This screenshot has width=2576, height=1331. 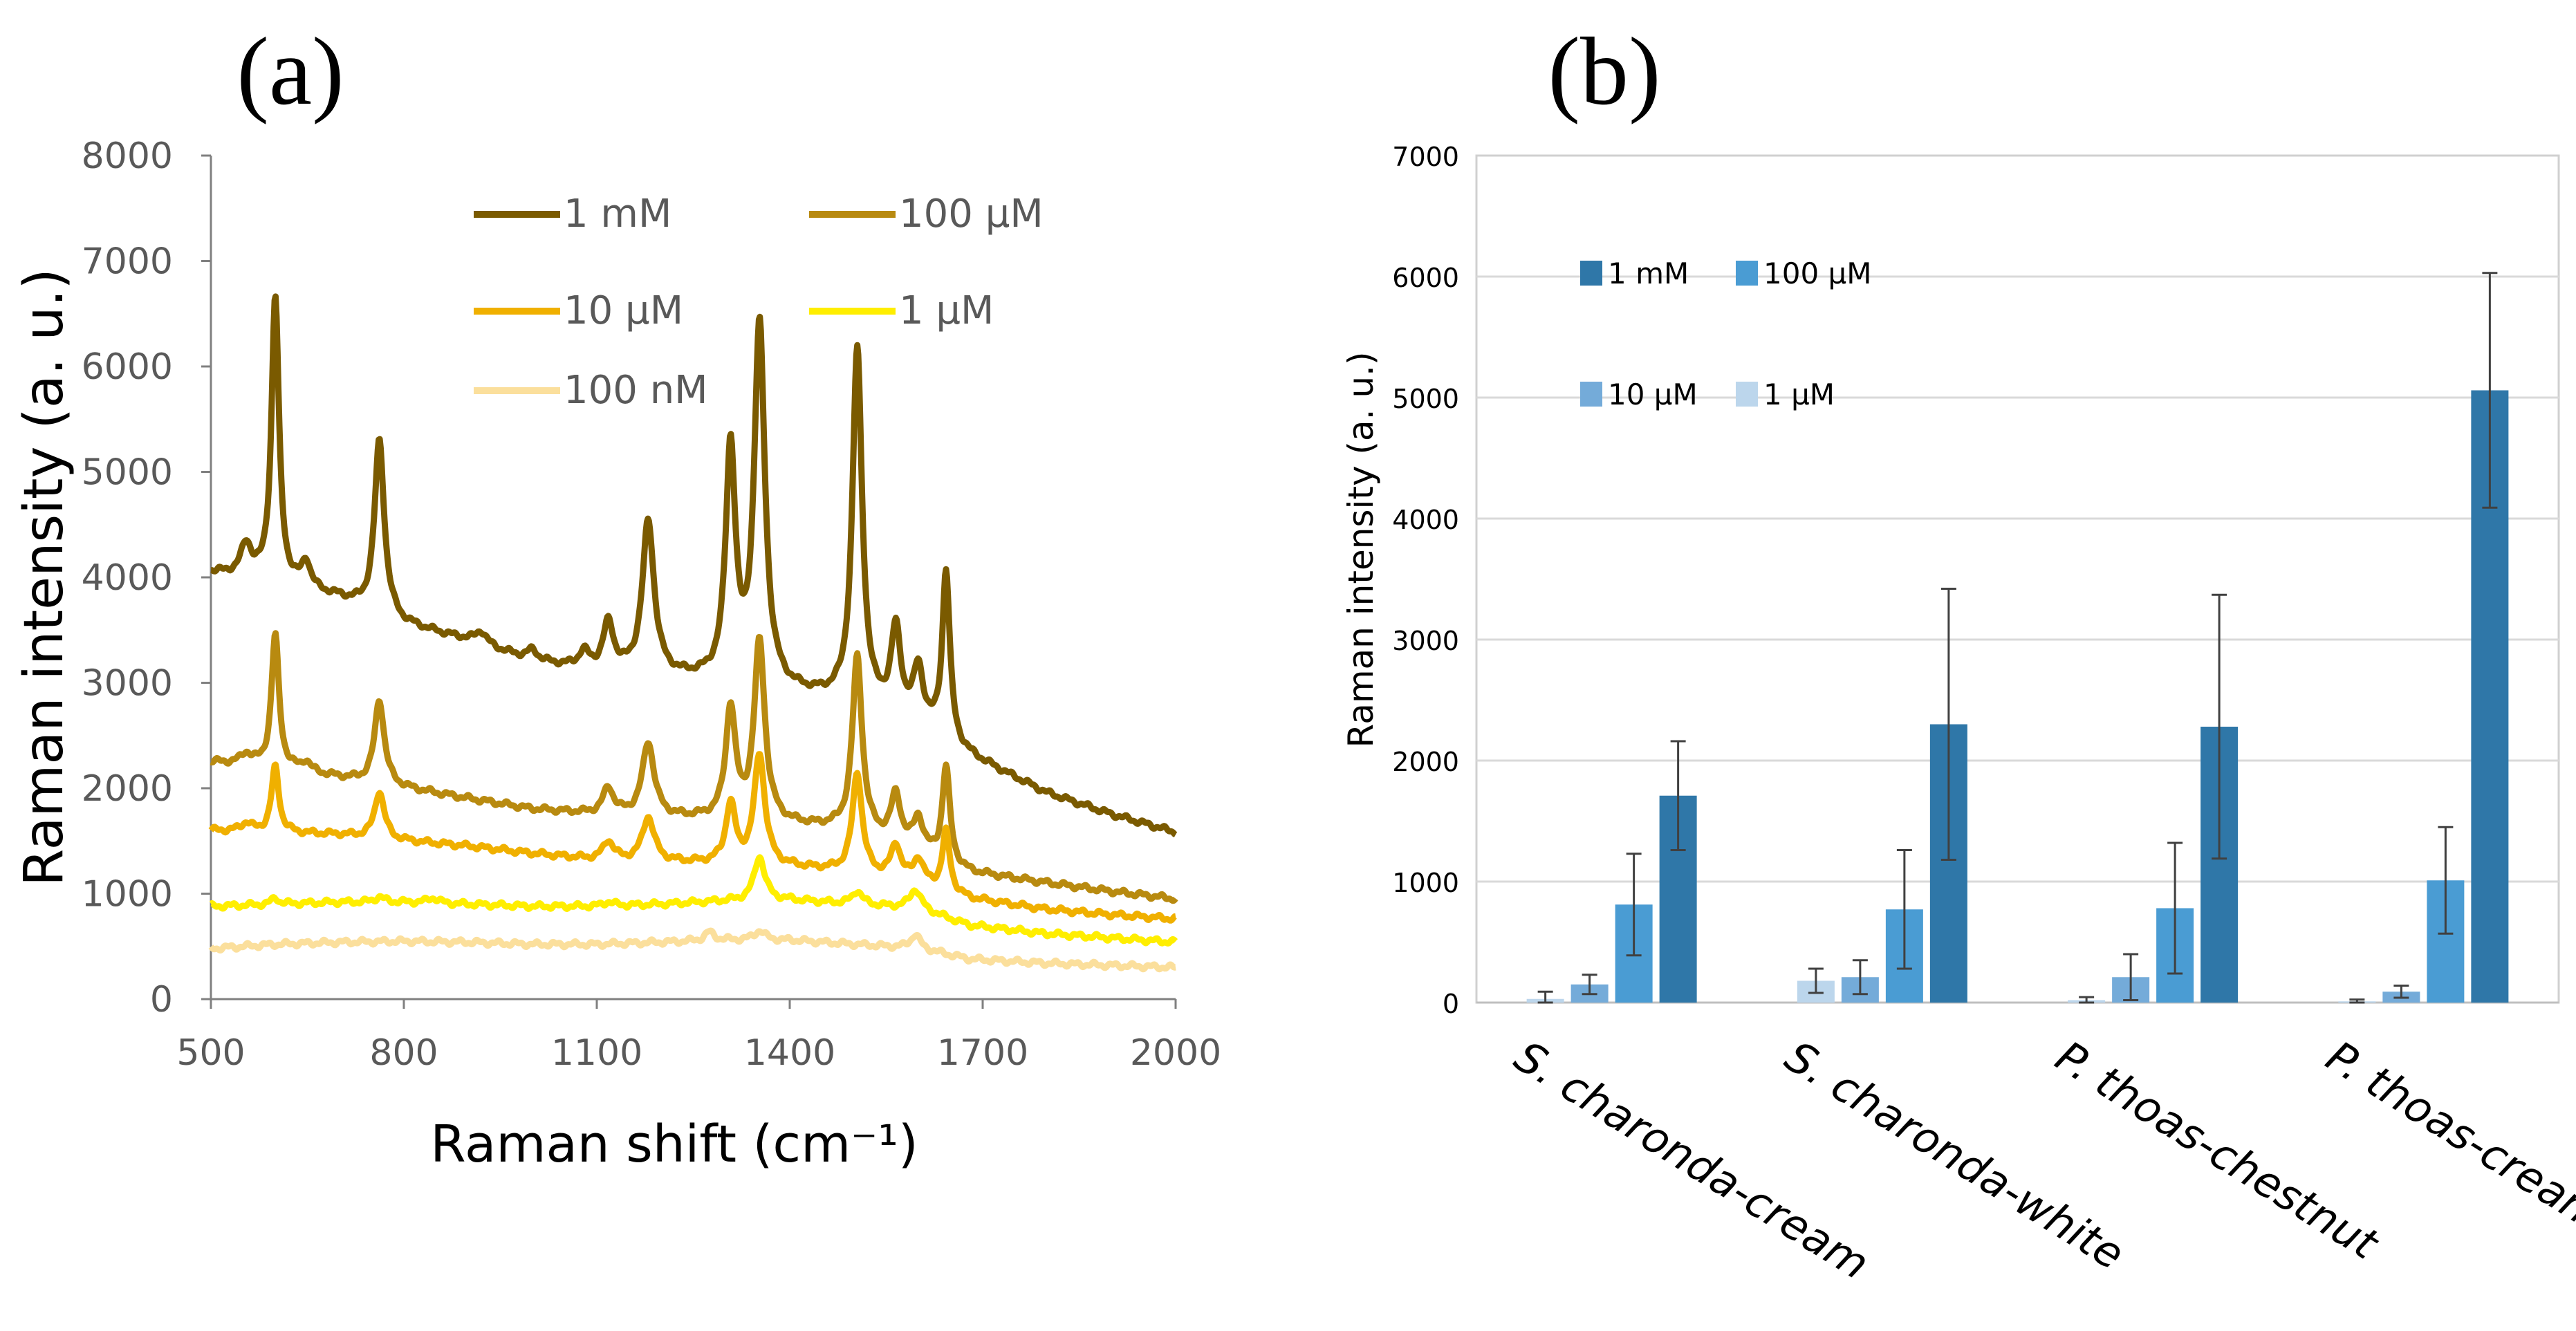 What do you see at coordinates (1604, 71) in the screenshot?
I see `panel-b-label: (b)` at bounding box center [1604, 71].